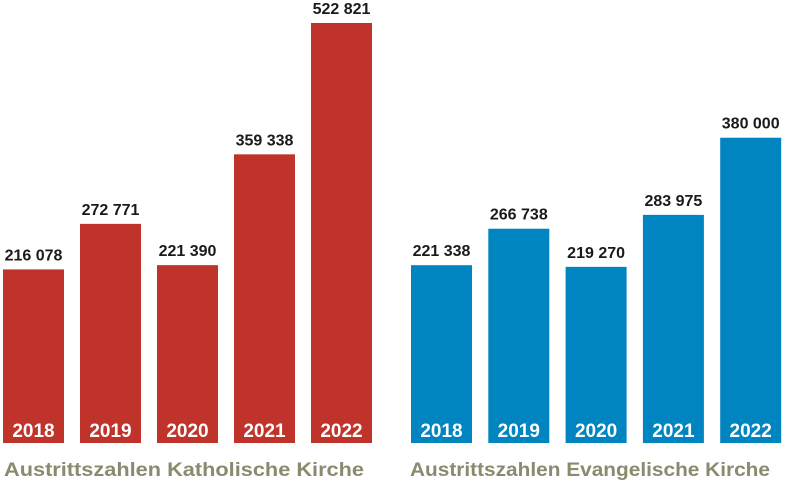  Describe the element at coordinates (187, 354) in the screenshot. I see `bar-0-2020` at that location.